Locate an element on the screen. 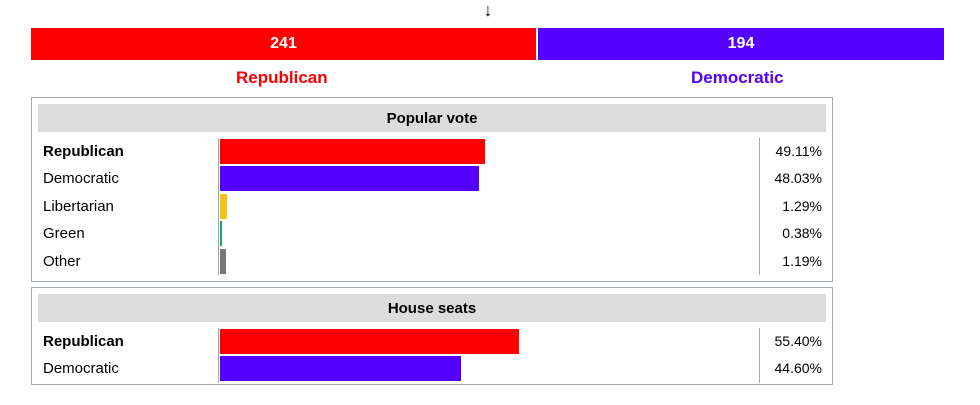  republican-seats-value: 241 is located at coordinates (283, 43).